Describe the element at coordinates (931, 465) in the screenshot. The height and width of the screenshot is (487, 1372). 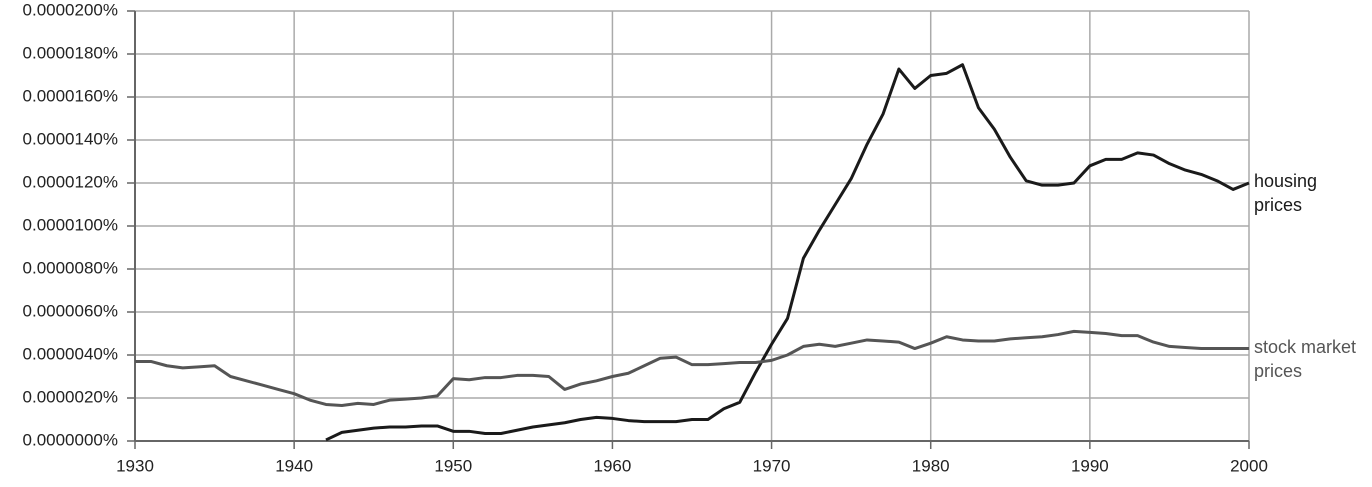
I see `x-tick-label: 1980` at that location.